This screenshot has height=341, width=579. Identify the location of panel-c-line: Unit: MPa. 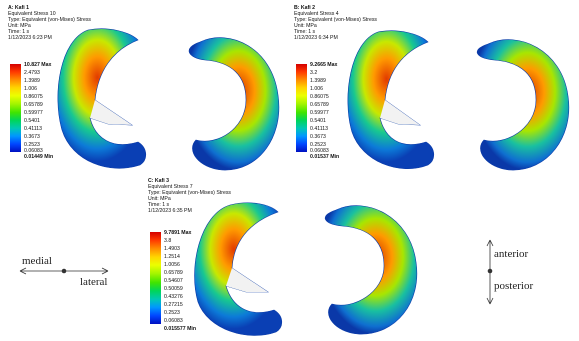
(159, 199).